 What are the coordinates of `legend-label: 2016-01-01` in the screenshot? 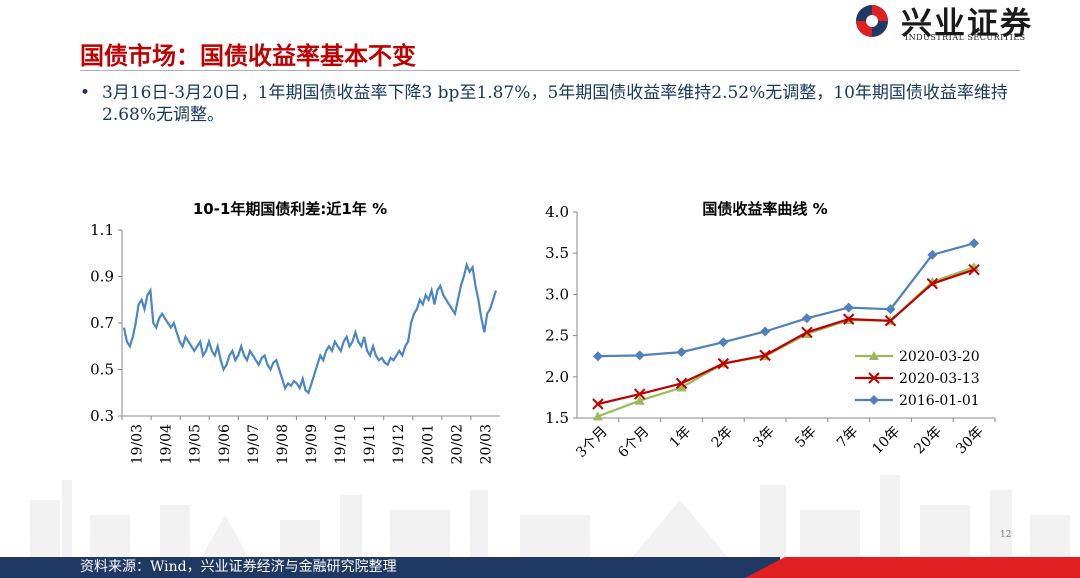 It's located at (939, 401).